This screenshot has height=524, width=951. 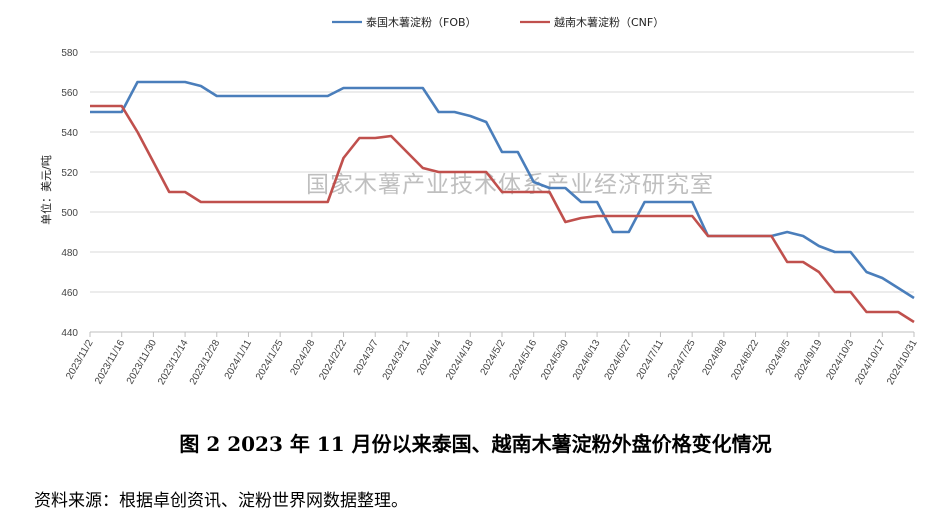 I want to click on x-tick-label: 2024/8/8, so click(x=714, y=358).